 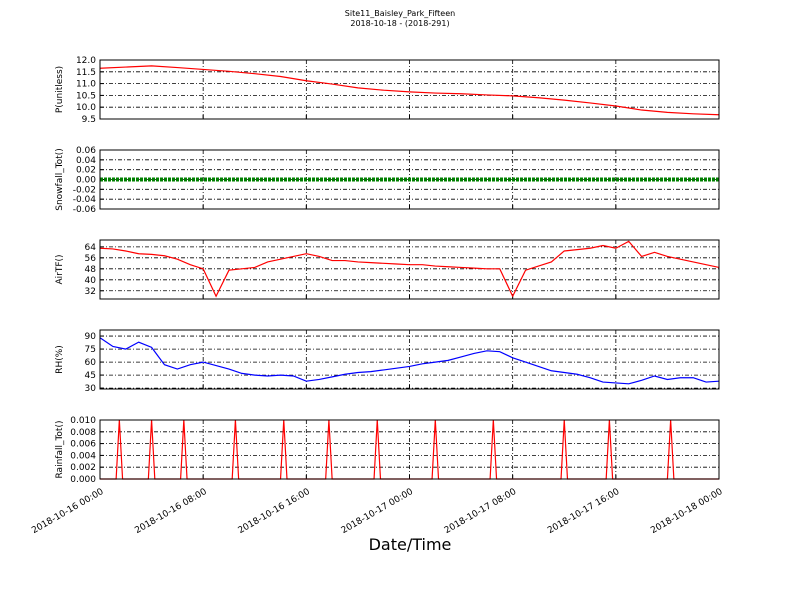 I want to click on y-tick-label: 45, so click(x=90, y=376).